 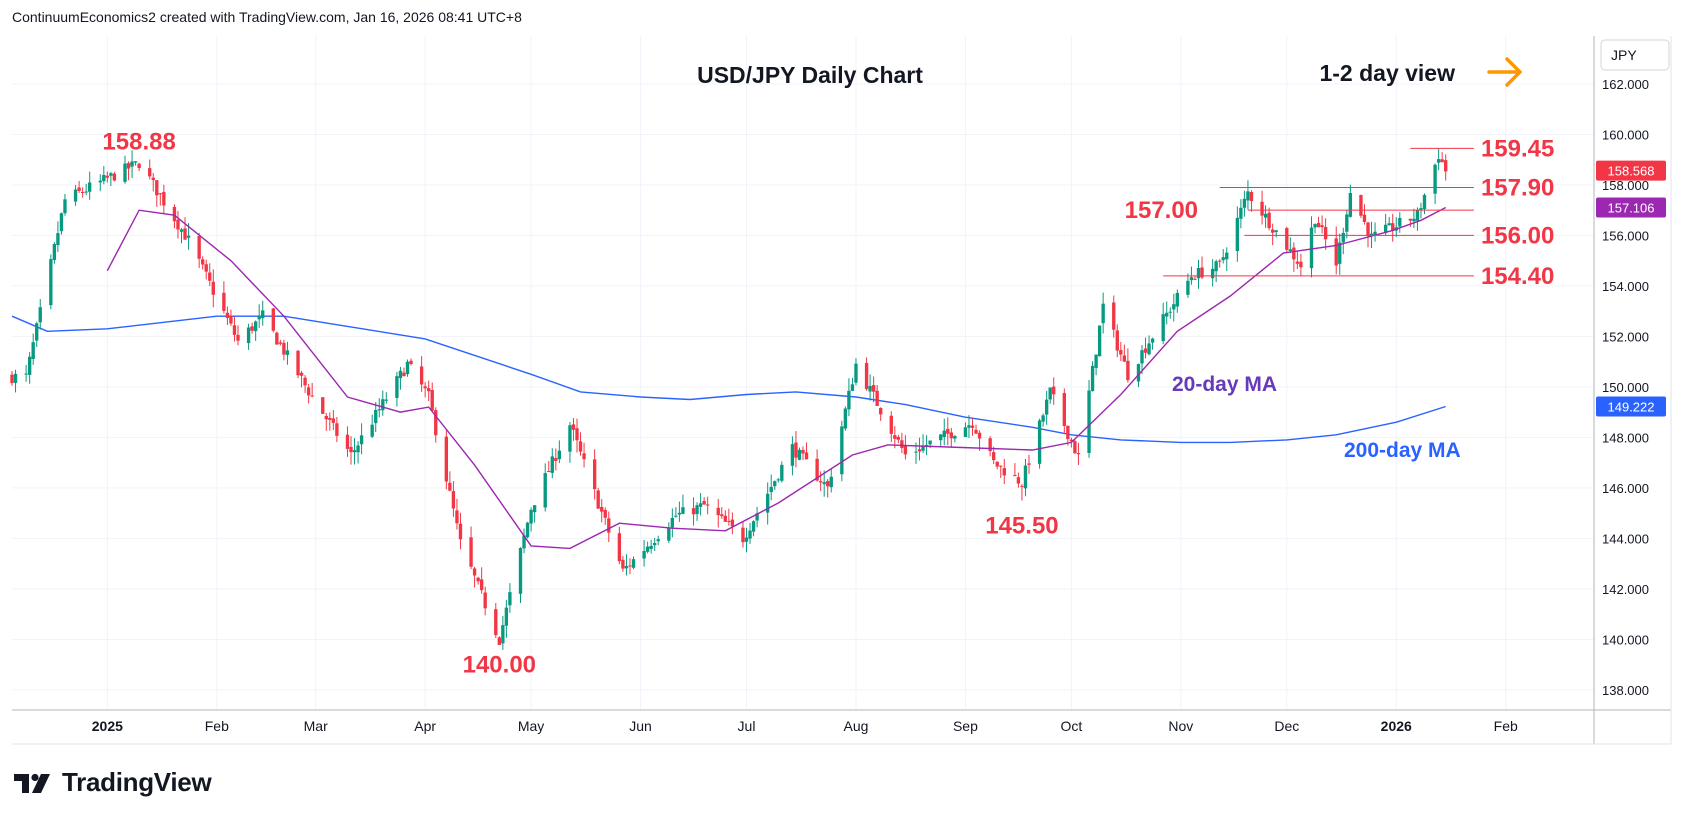 I want to click on tradingview-logo: TradingView, so click(x=113, y=782).